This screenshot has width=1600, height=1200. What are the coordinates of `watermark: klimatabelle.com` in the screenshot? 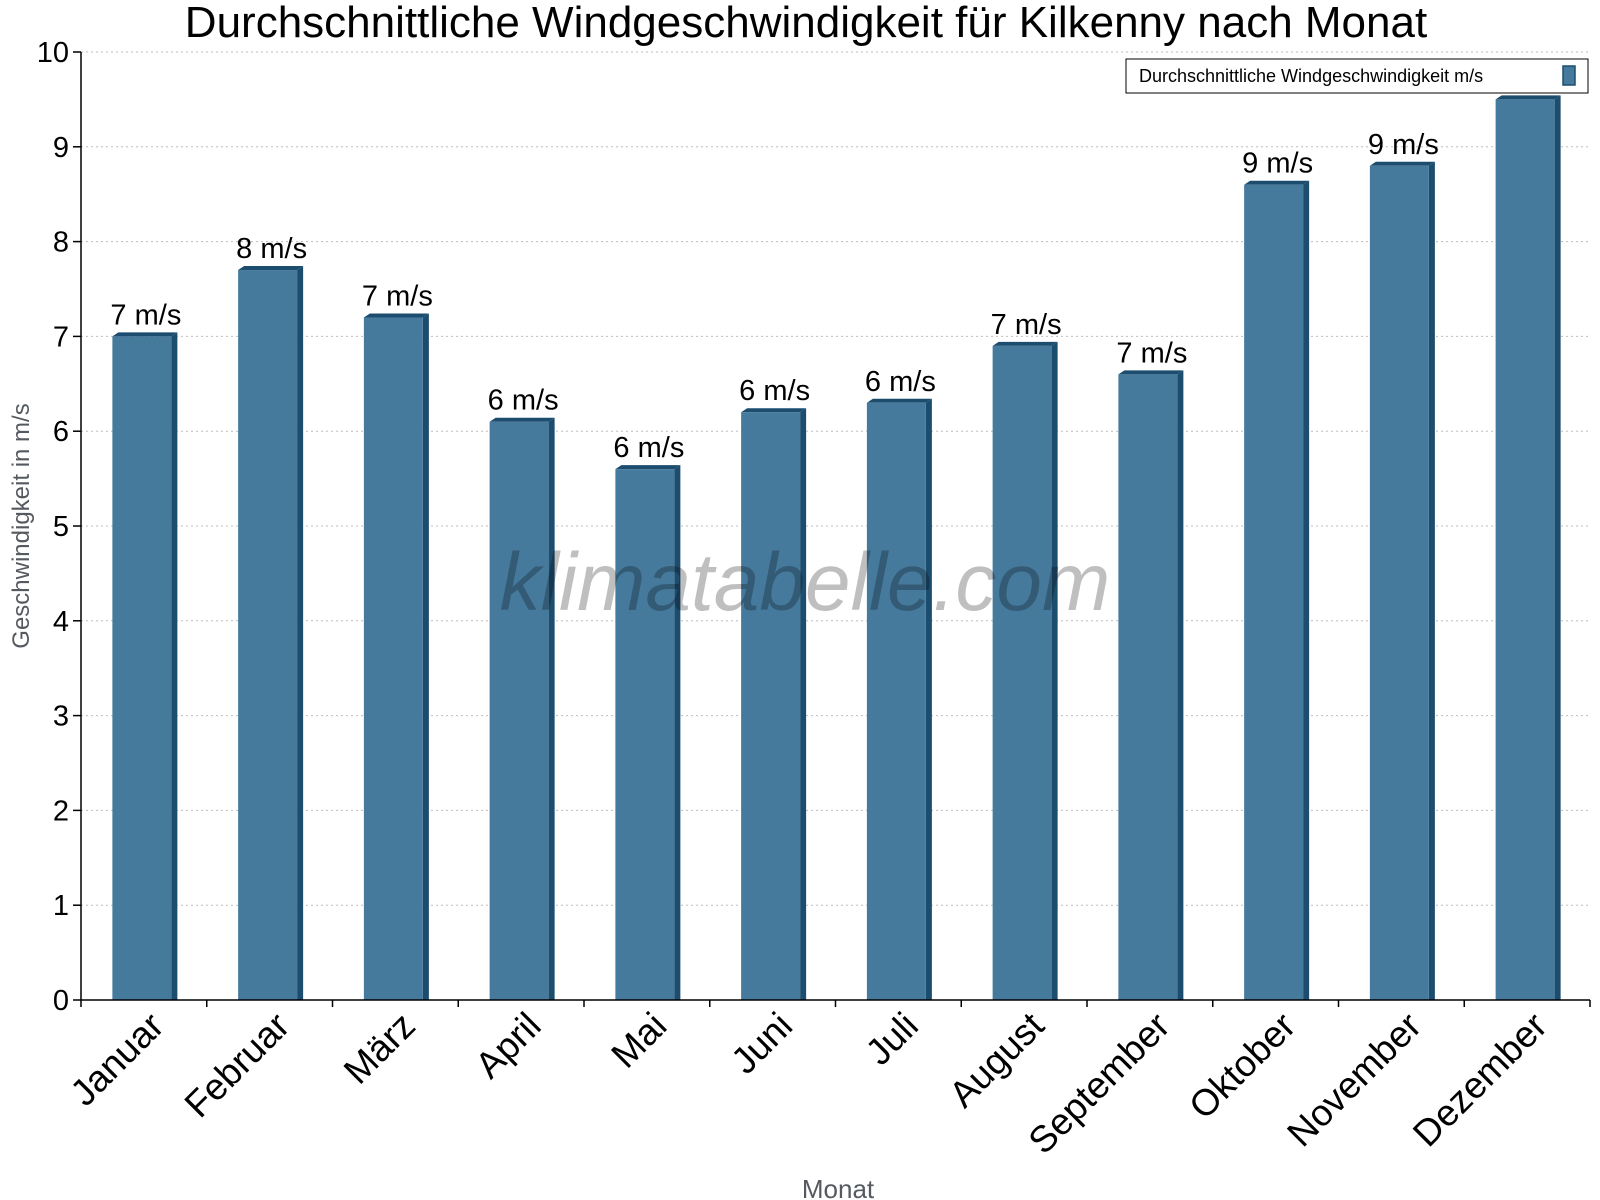 It's located at (805, 582).